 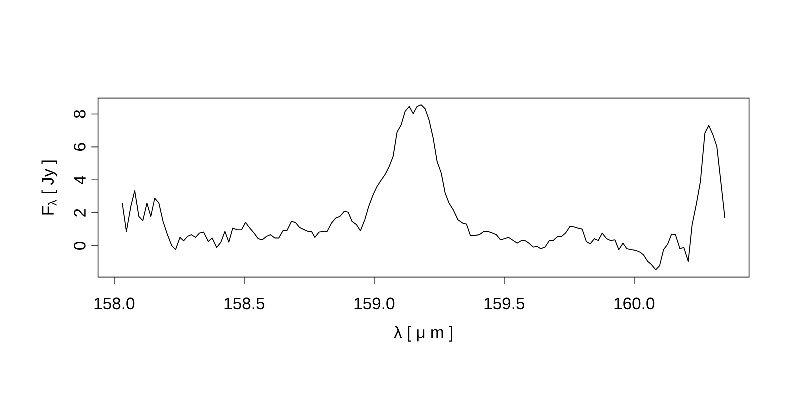 I want to click on y-axis-title: F$_{λ}$ [ Jy ], so click(x=50, y=187).